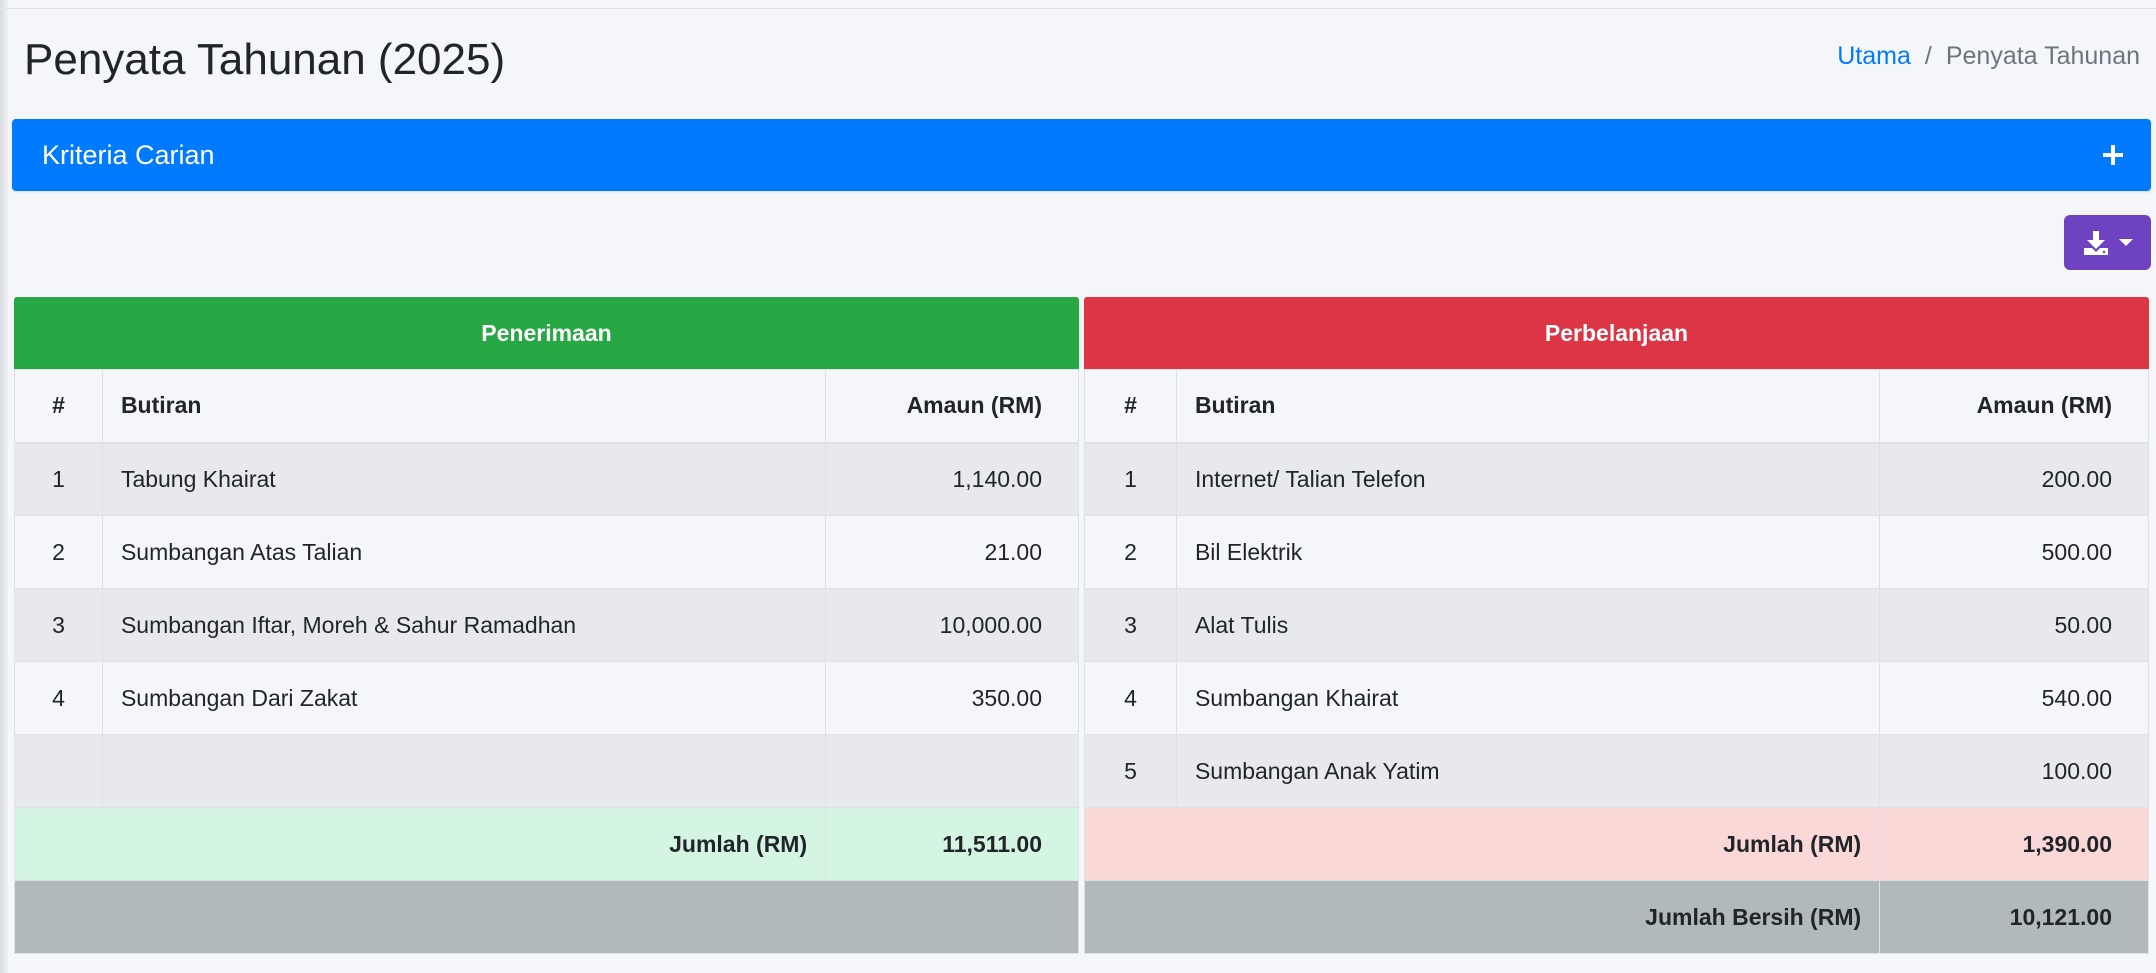  I want to click on breadcrumb-current: Penyata Tahunan, so click(2042, 56).